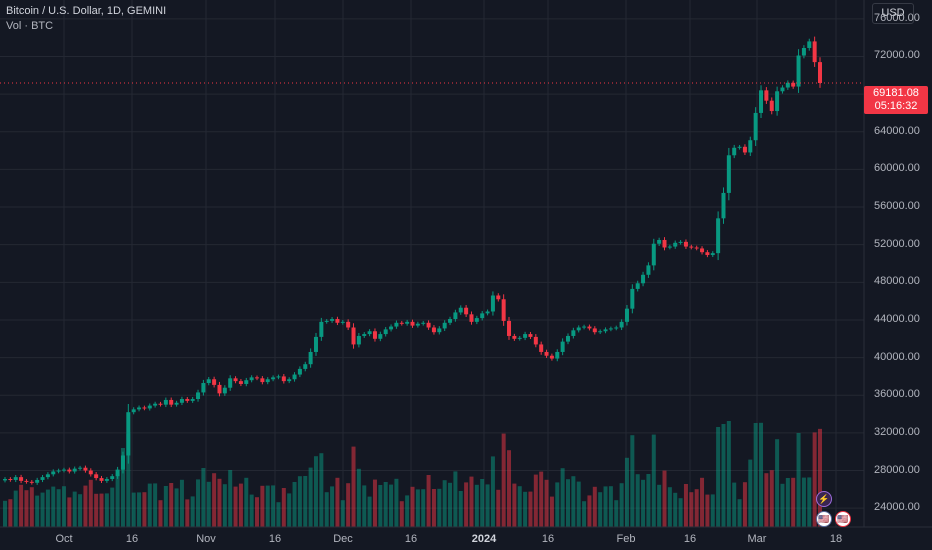 This screenshot has height=550, width=932. What do you see at coordinates (897, 507) in the screenshot?
I see `price-tick-label: 24000.00` at bounding box center [897, 507].